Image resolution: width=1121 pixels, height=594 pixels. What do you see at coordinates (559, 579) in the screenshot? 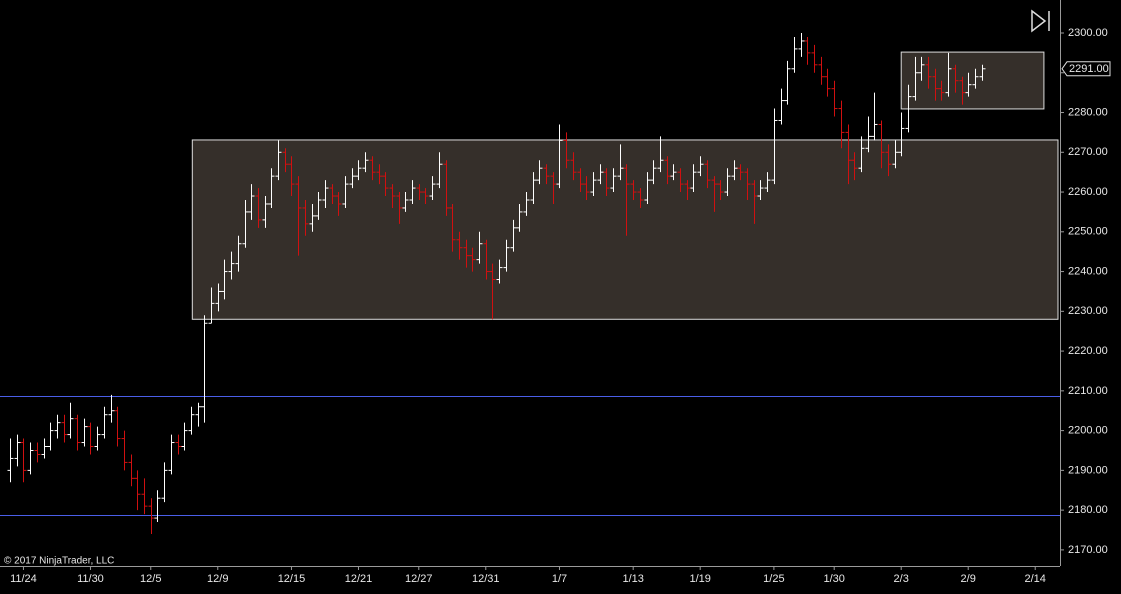
I see `x-tick-label: 1/7` at bounding box center [559, 579].